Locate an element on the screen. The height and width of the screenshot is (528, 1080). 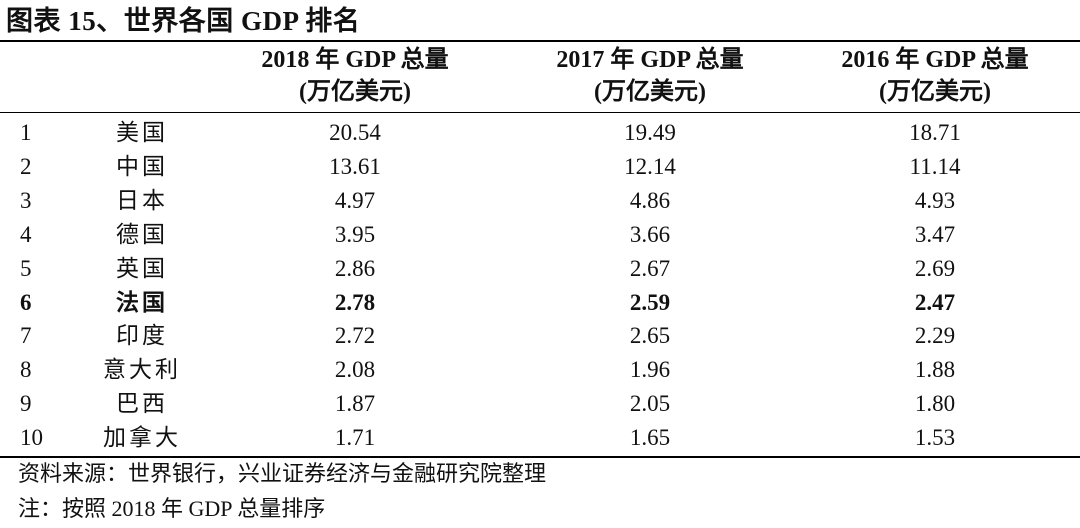
gdp-2016-cell: 4.93 is located at coordinates (935, 200).